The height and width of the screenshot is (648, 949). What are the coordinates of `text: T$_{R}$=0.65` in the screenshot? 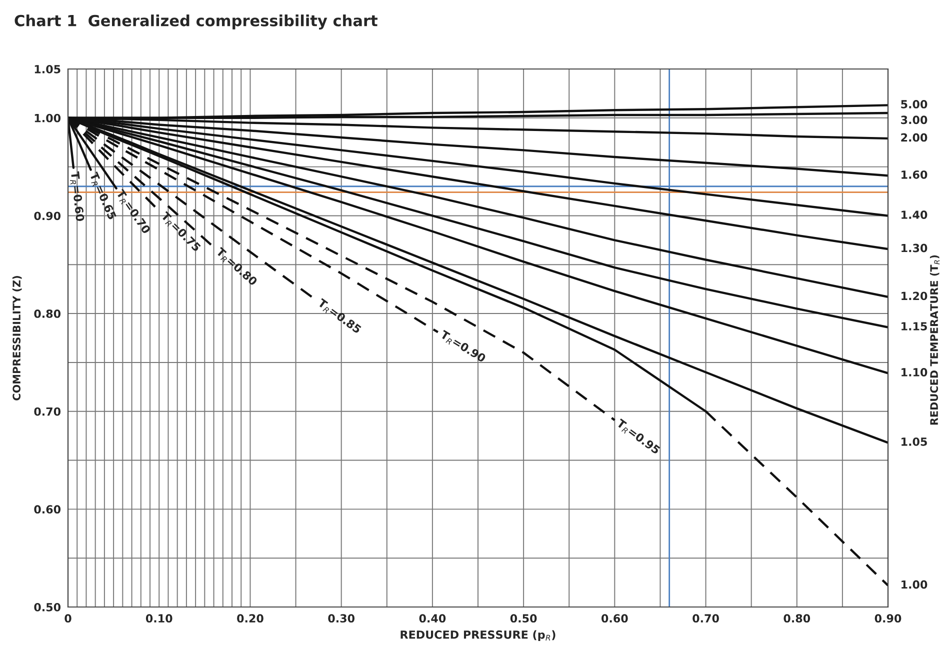 It's located at (102, 196).